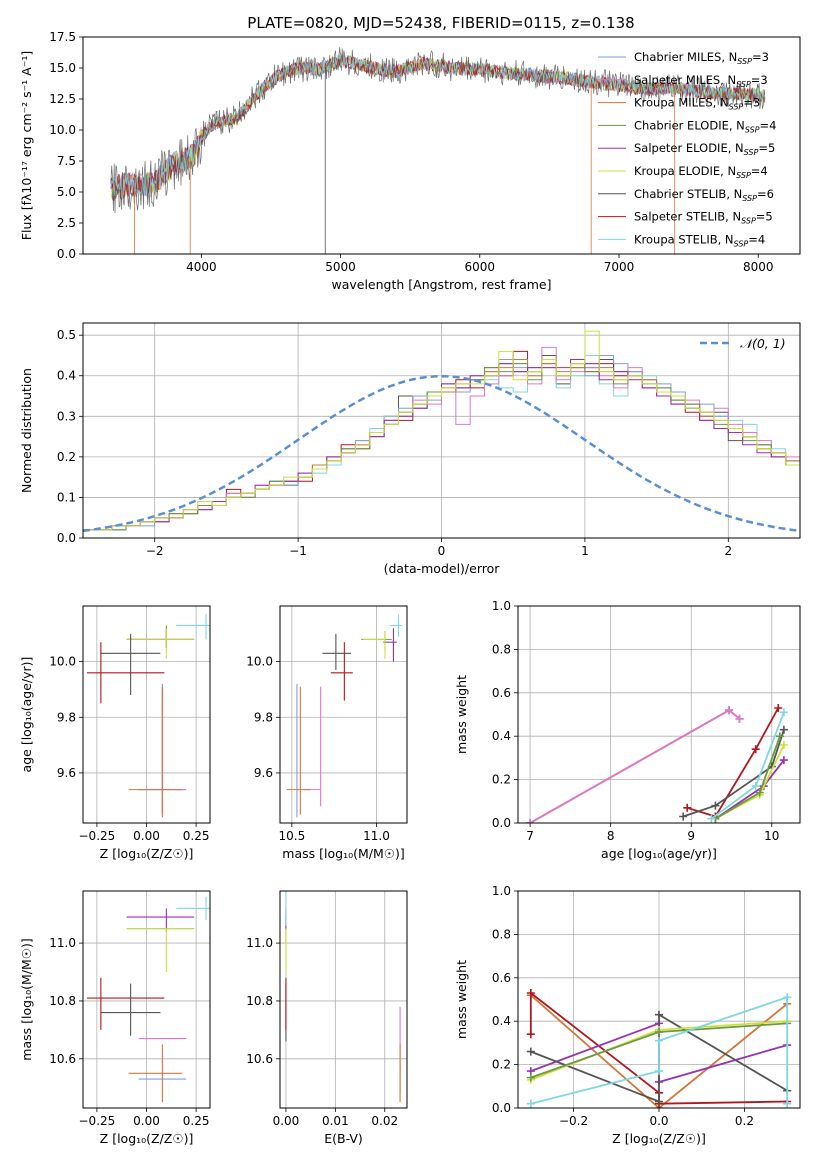  What do you see at coordinates (259, 1059) in the screenshot?
I see `y-tick-label: 10.6` at bounding box center [259, 1059].